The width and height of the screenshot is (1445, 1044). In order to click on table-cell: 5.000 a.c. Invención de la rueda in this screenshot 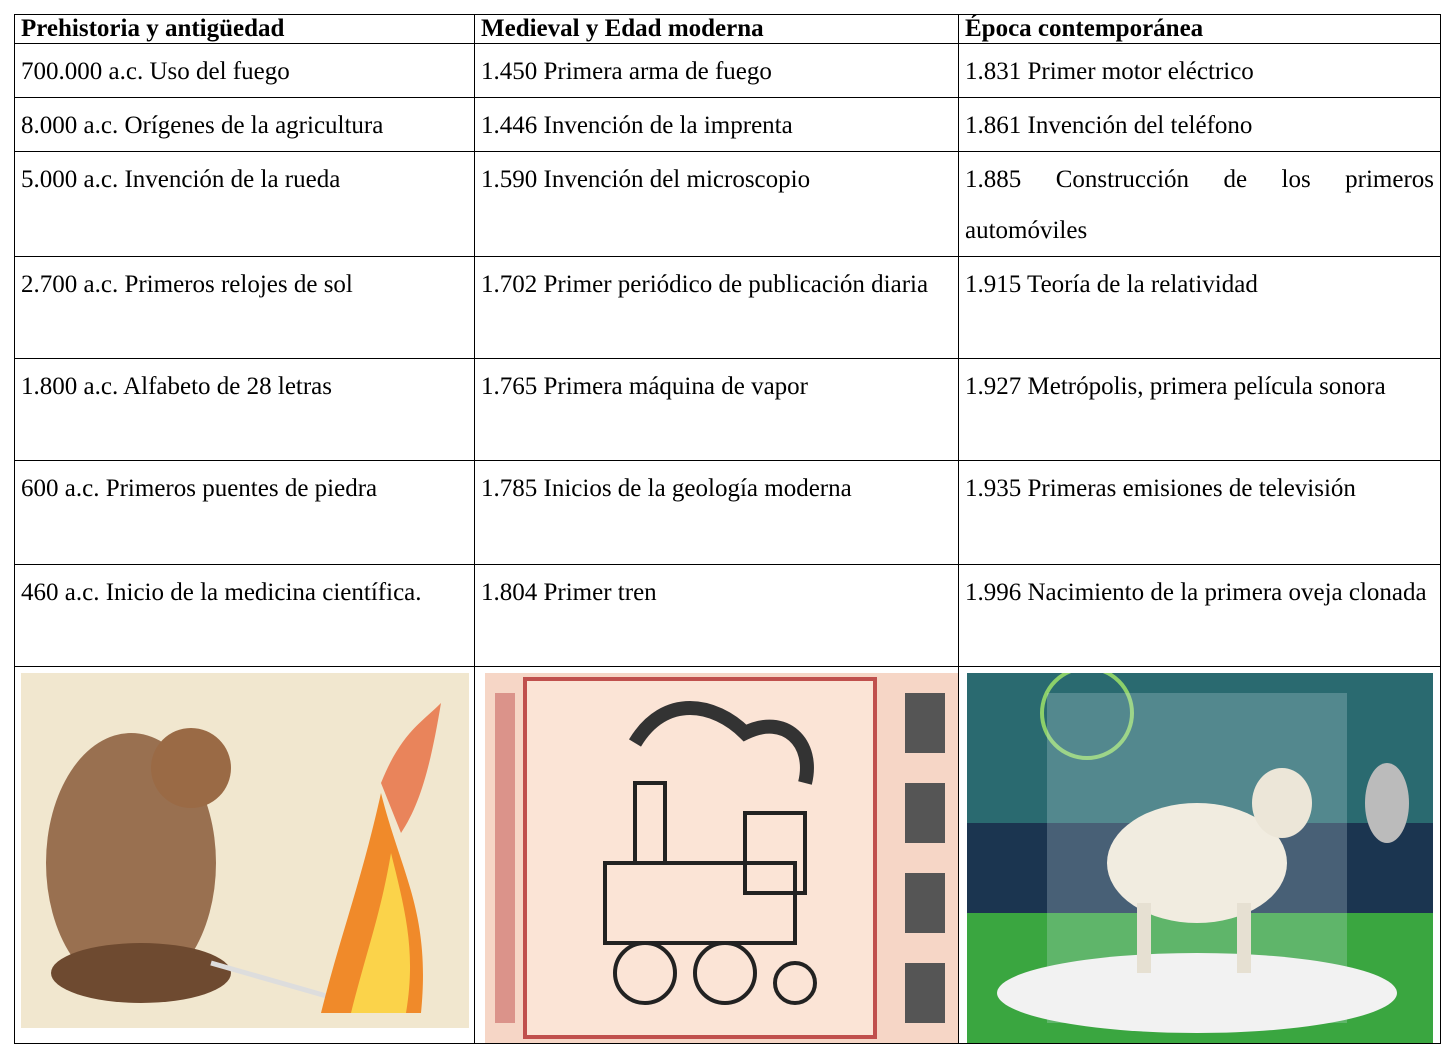, I will do `click(244, 204)`.